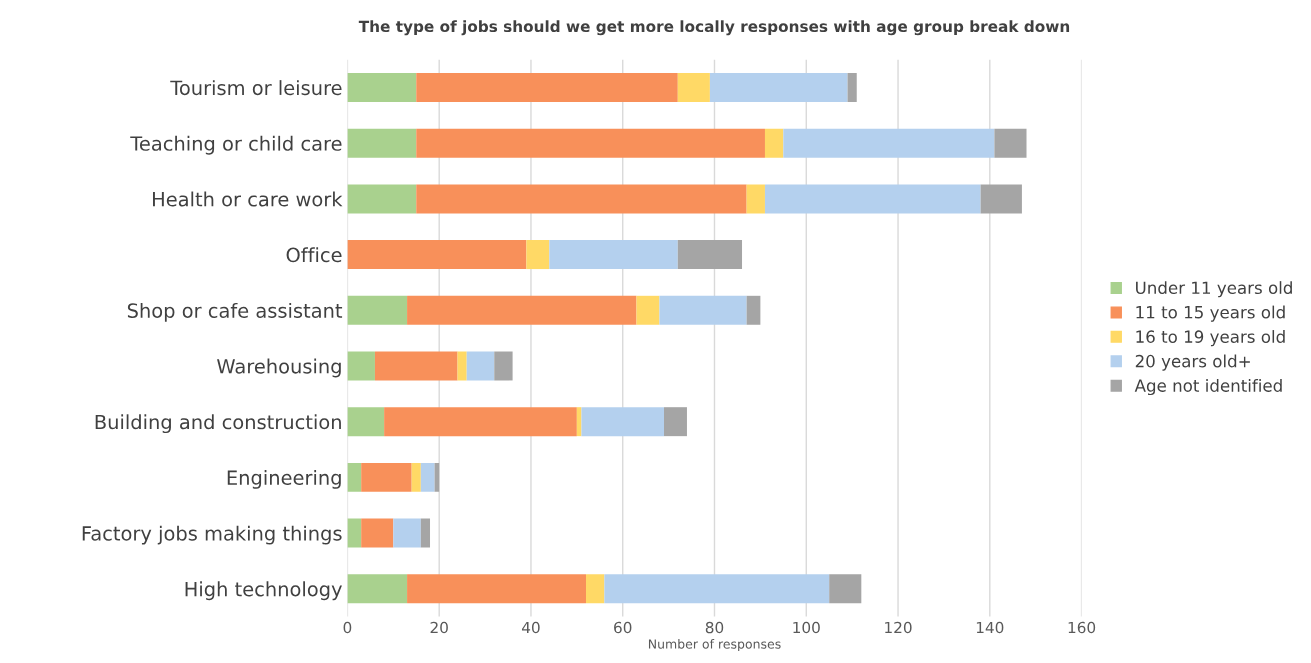  I want to click on x-tick-label: 0, so click(347, 627).